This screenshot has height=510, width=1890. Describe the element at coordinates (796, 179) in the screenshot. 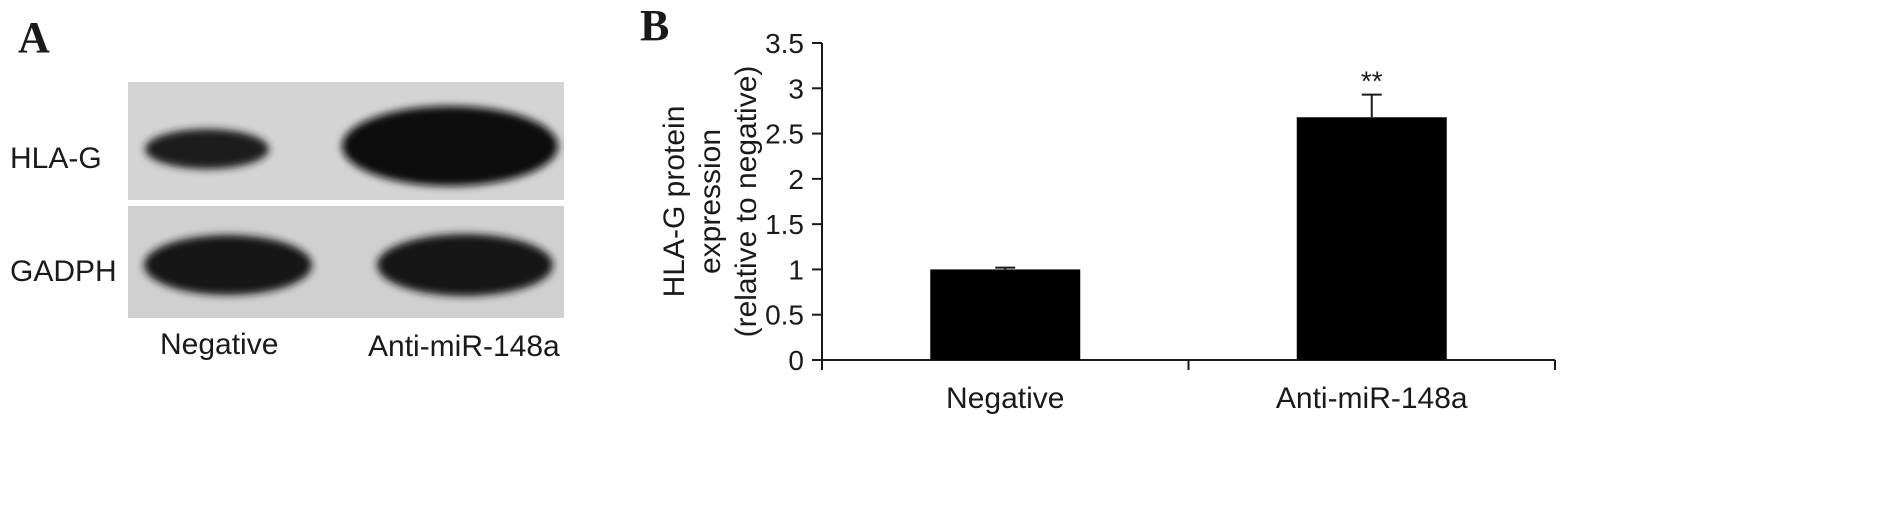

I see `y-tick-label: 2` at that location.